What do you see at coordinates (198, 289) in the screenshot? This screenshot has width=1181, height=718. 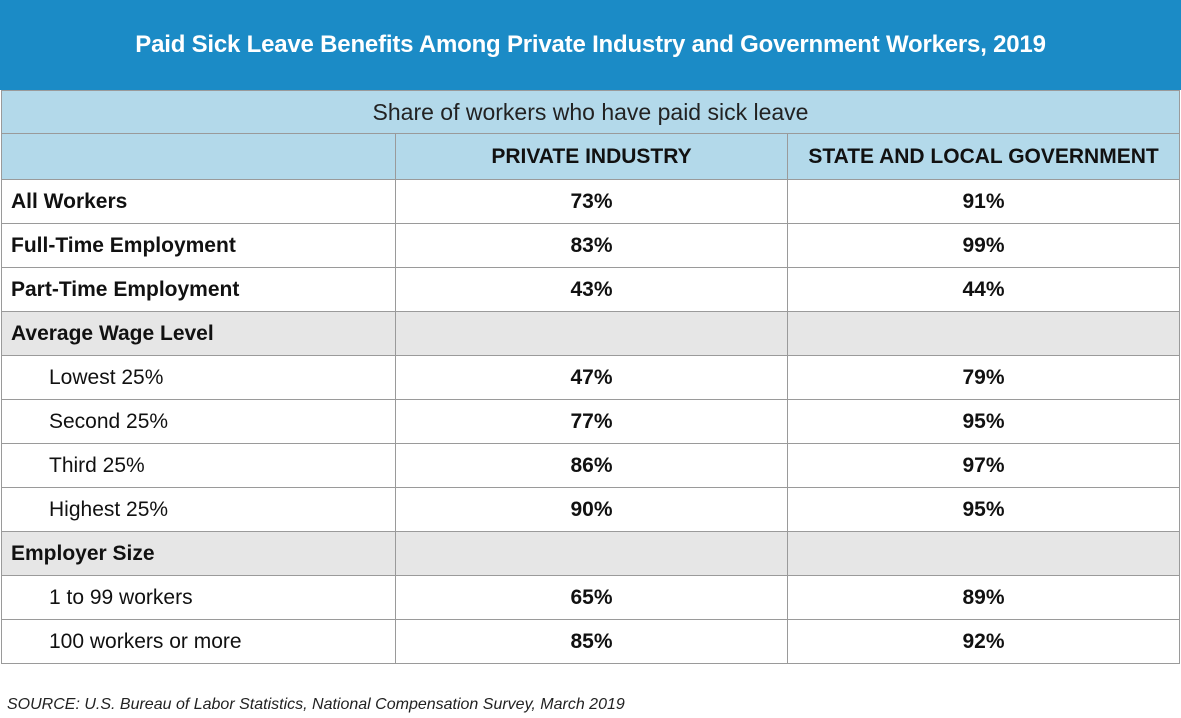 I see `row-label: Part-Time Employment` at bounding box center [198, 289].